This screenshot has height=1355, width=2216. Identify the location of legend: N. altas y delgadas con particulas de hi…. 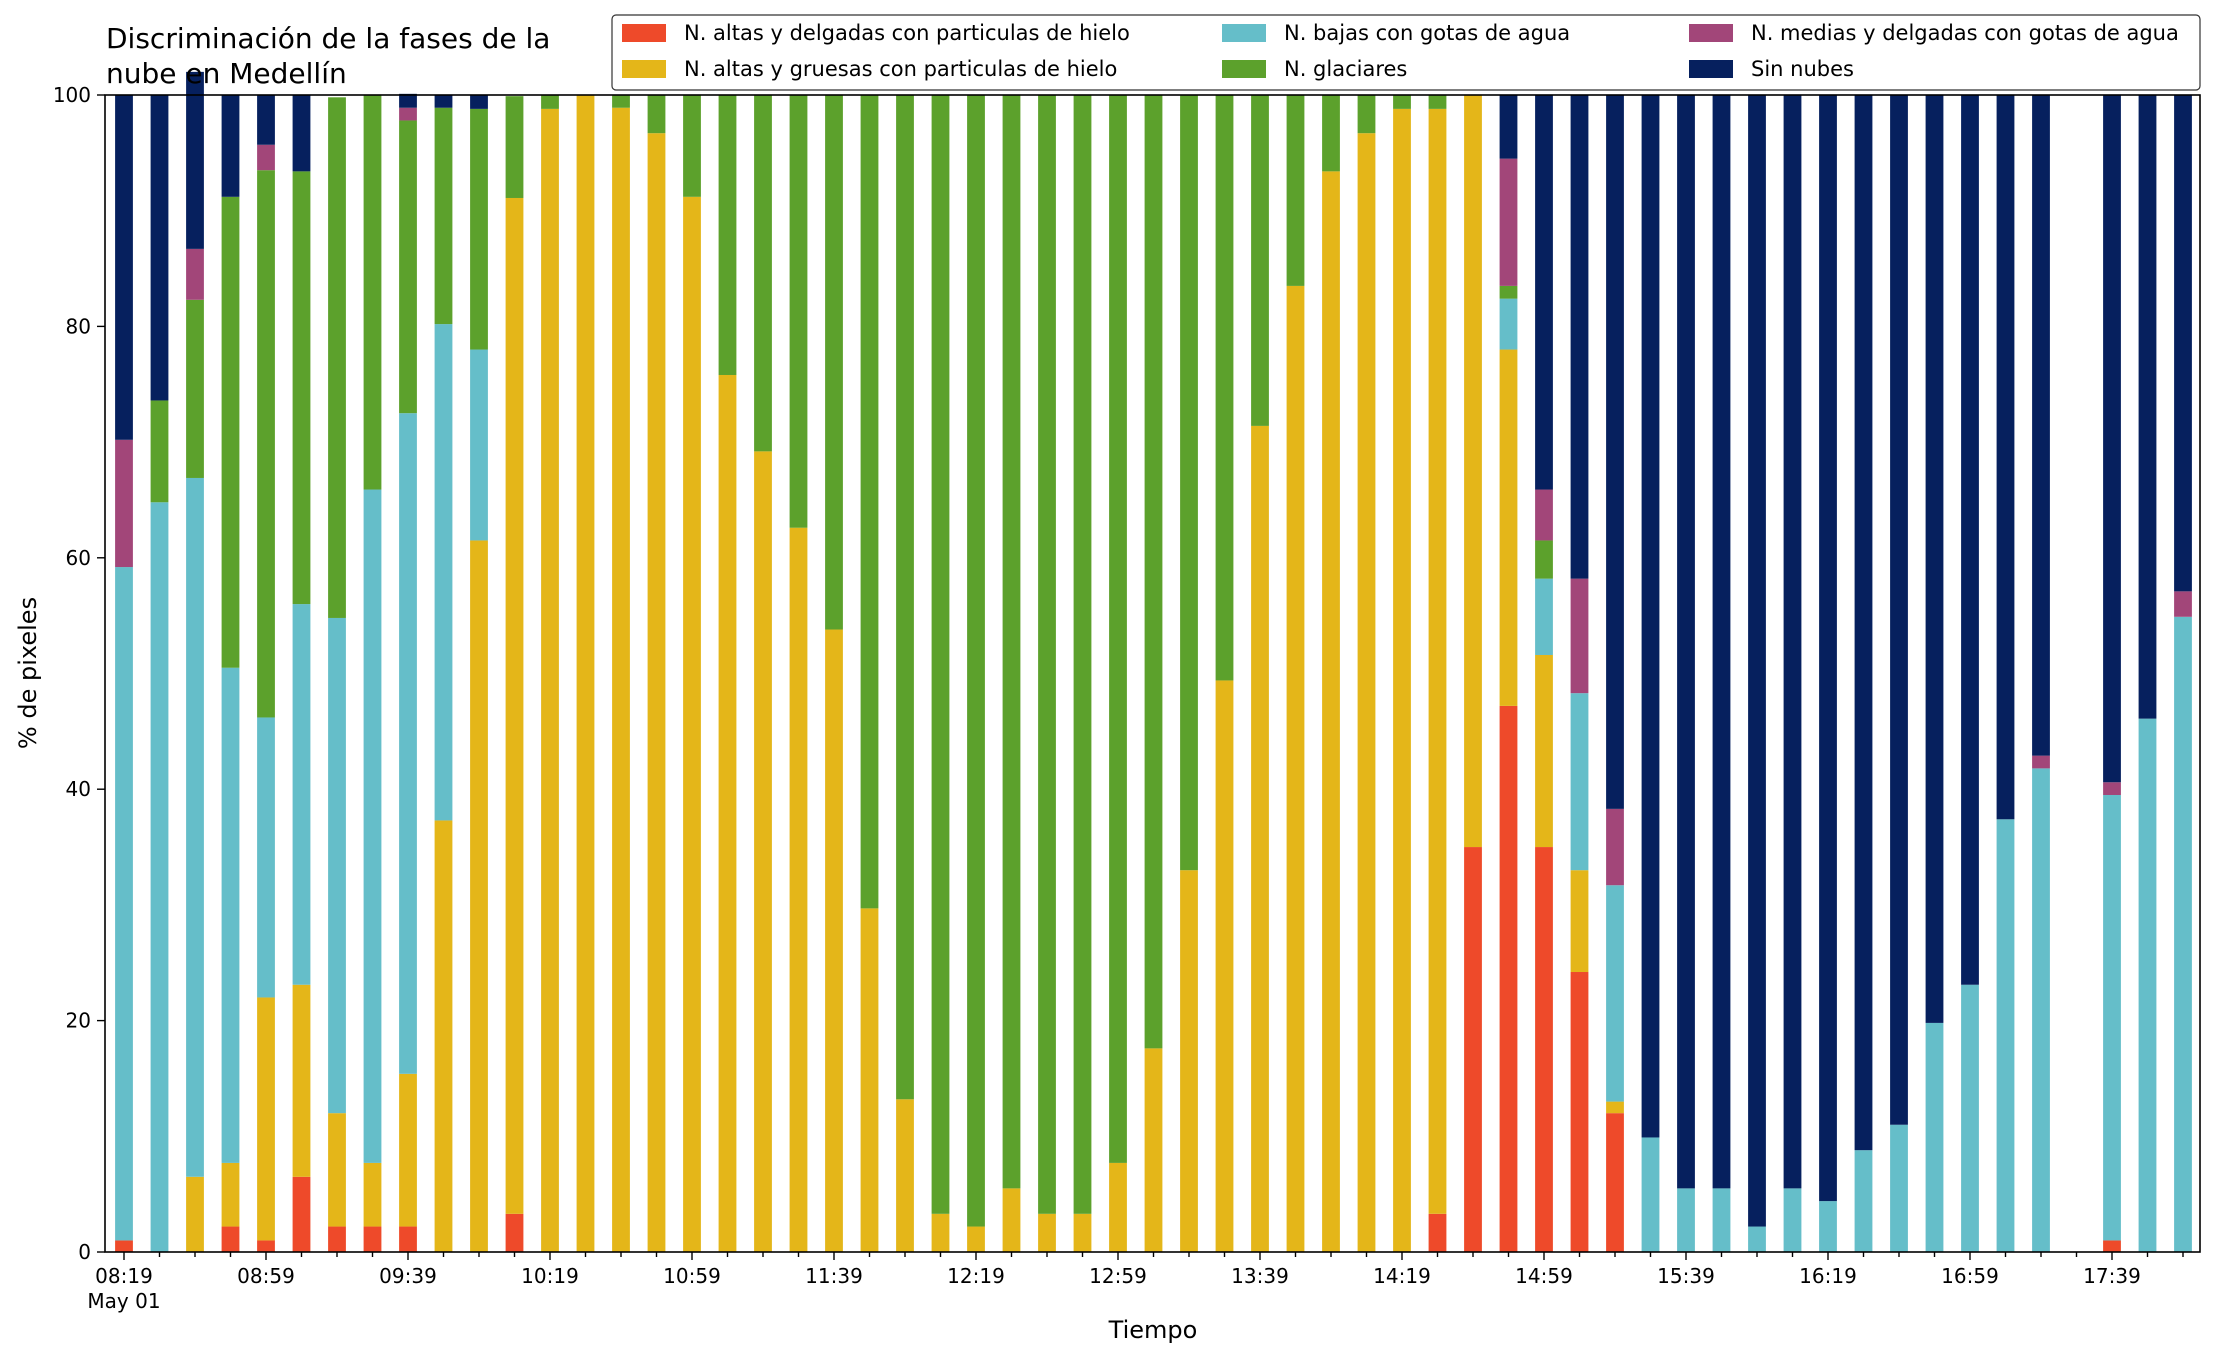
(1406, 52).